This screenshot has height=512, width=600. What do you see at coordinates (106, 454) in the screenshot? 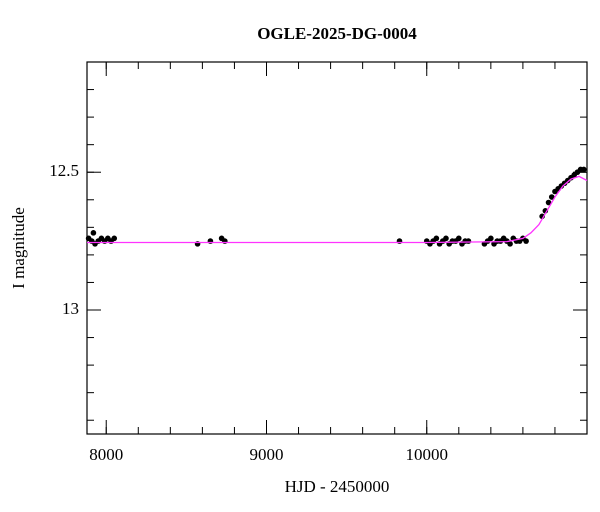
I see `x-tick-label: 8000` at bounding box center [106, 454].